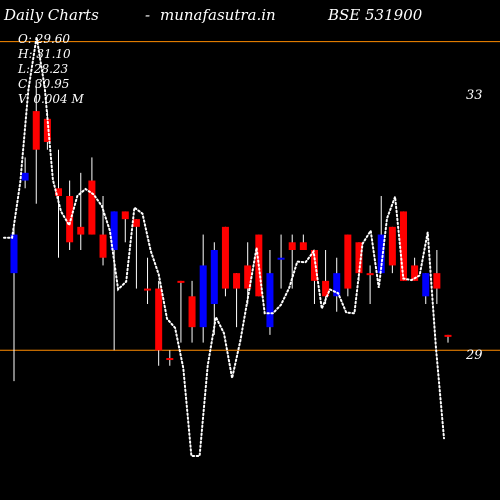  What do you see at coordinates (44, 54) in the screenshot?
I see `high-value: H: 31.10` at bounding box center [44, 54].